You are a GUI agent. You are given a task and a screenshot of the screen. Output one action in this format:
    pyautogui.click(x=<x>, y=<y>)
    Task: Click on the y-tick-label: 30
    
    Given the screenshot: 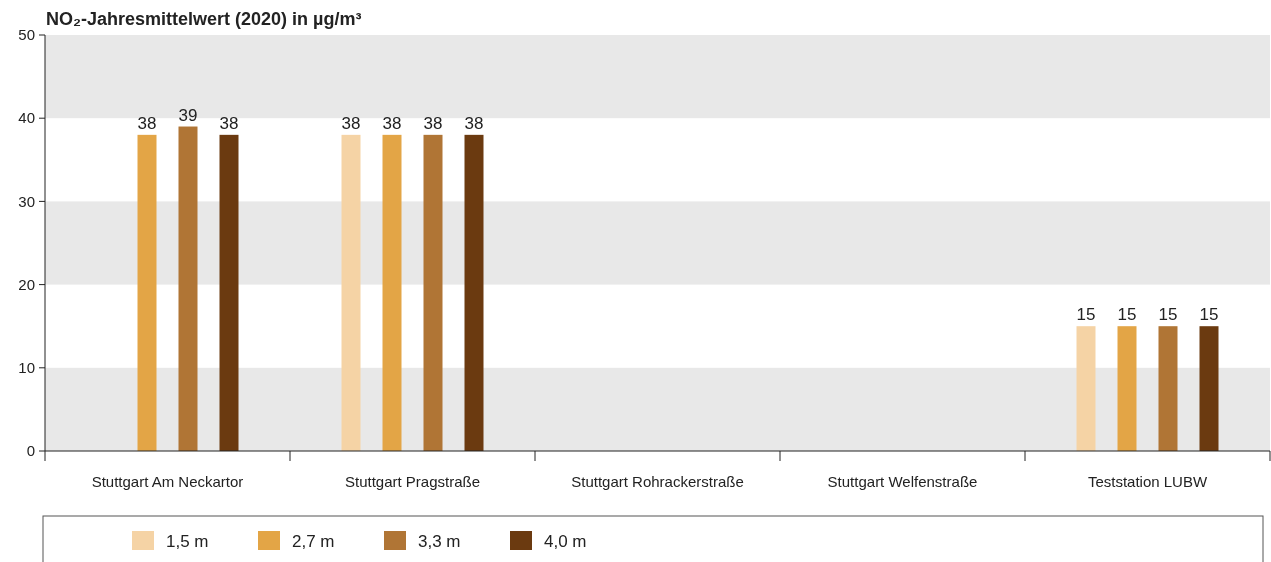 What is the action you would take?
    pyautogui.click(x=26, y=201)
    